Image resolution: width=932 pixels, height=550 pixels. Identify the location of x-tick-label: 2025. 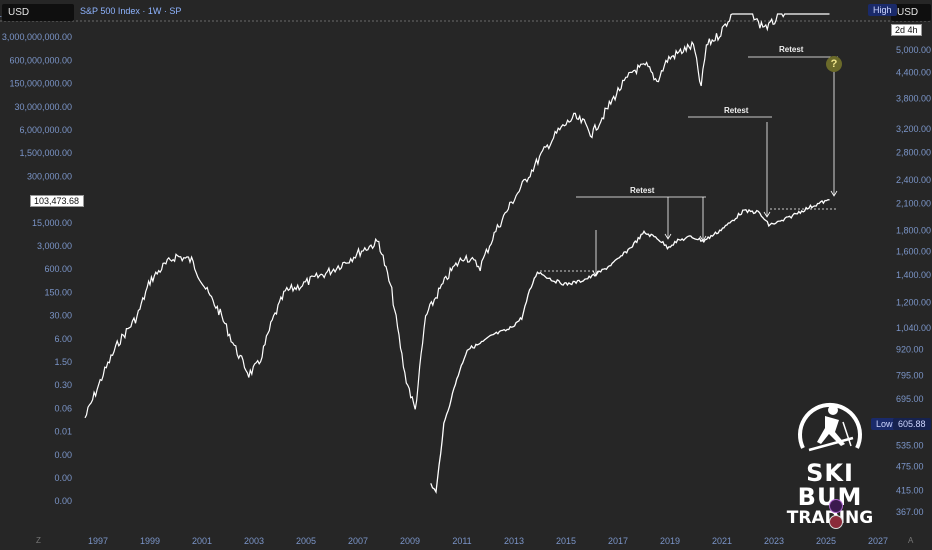
(826, 541).